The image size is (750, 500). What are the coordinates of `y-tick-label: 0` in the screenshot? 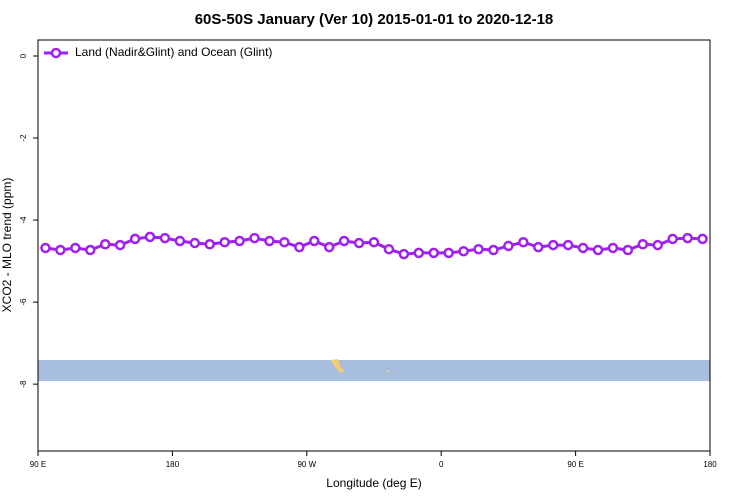 It's located at (23, 55).